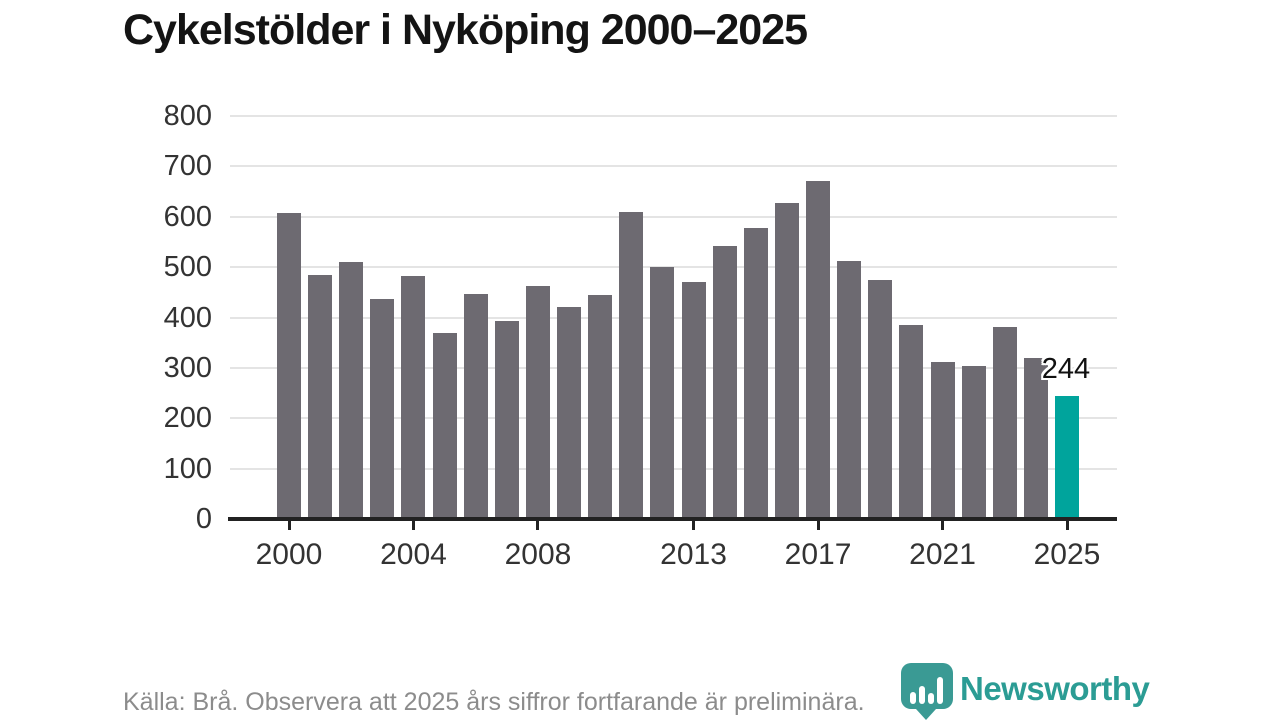 Image resolution: width=1280 pixels, height=720 pixels. I want to click on bar-2017, so click(818, 350).